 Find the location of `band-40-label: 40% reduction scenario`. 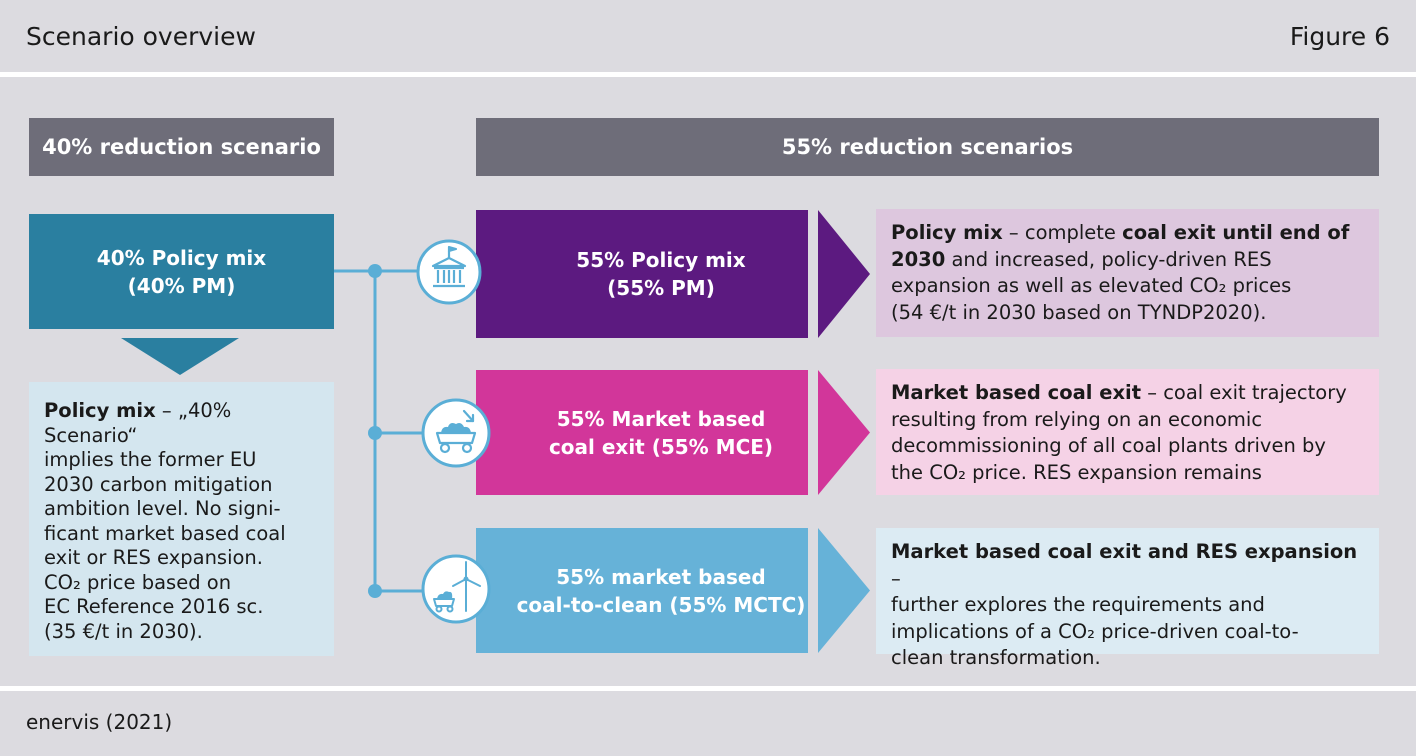

band-40-label: 40% reduction scenario is located at coordinates (181, 147).